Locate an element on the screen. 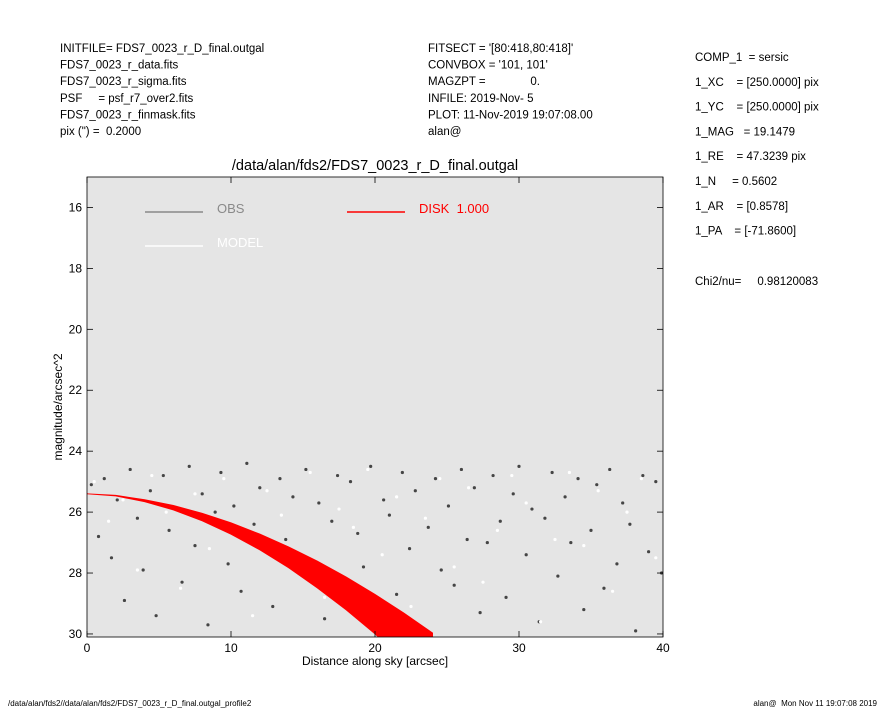 This screenshot has height=708, width=885. header-line: alan@ is located at coordinates (444, 132).